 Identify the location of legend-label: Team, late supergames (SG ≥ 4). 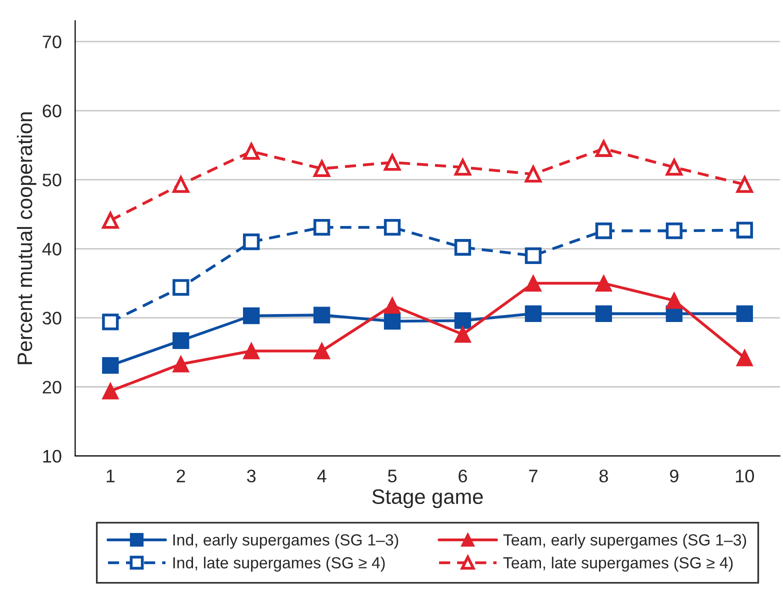
(618, 564).